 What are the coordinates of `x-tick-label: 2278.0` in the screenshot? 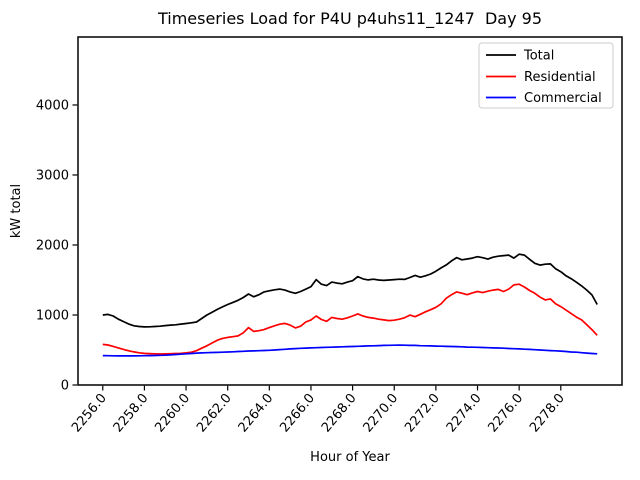 It's located at (547, 413).